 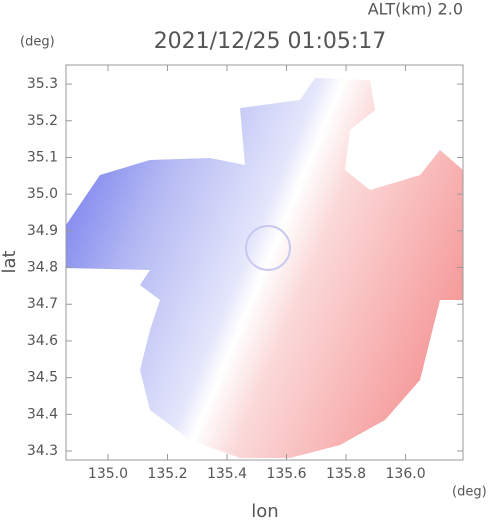 I want to click on y-tick-label: 34.9, so click(x=42, y=231).